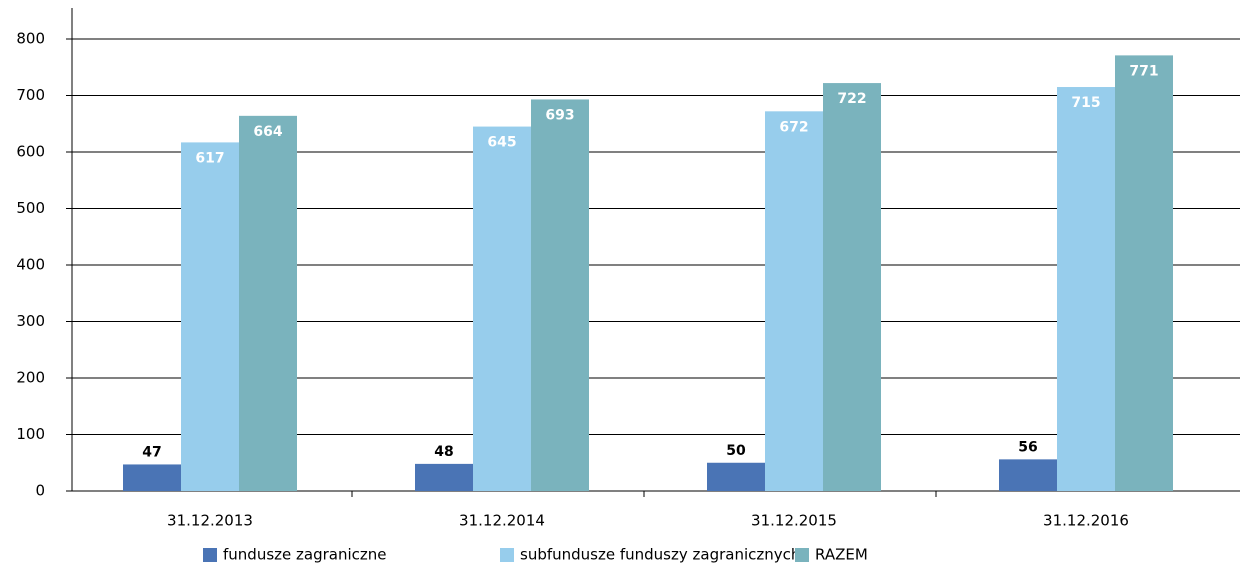 The width and height of the screenshot is (1240, 567). I want to click on value-label: 47, so click(151, 452).